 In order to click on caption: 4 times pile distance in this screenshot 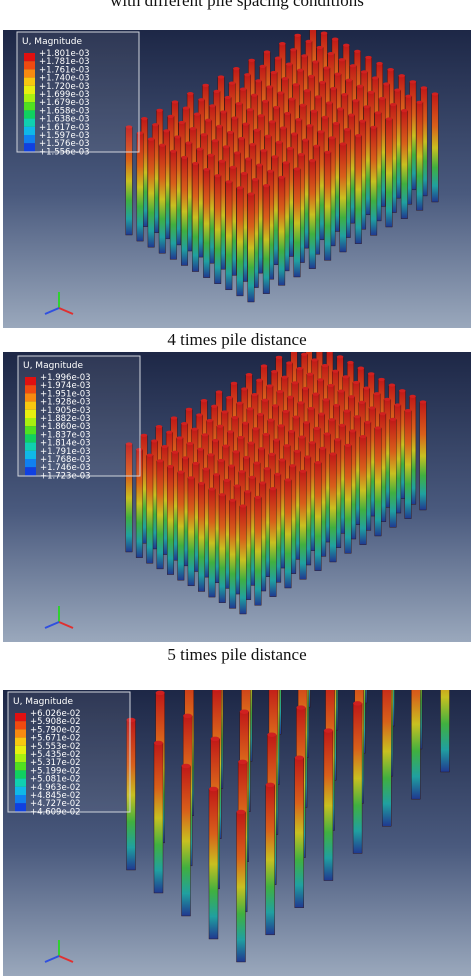, I will do `click(237, 339)`.